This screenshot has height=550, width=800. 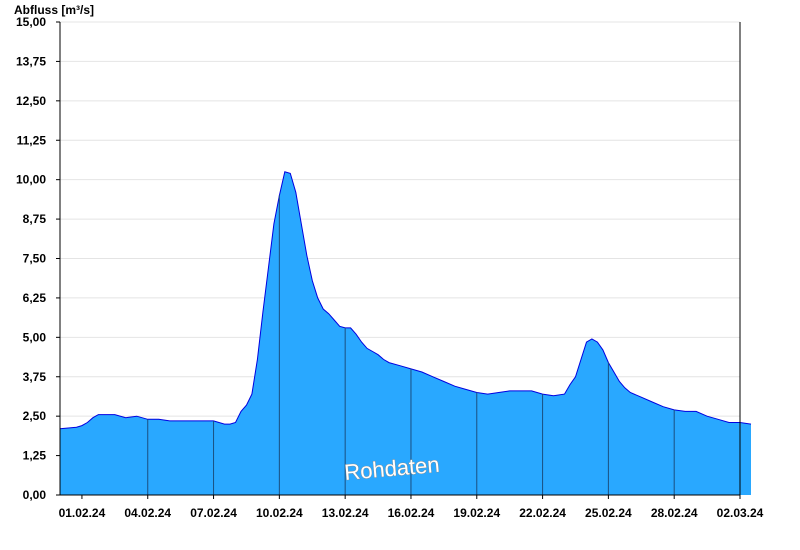 I want to click on y-tick-label-0: 0,00, so click(x=35, y=495).